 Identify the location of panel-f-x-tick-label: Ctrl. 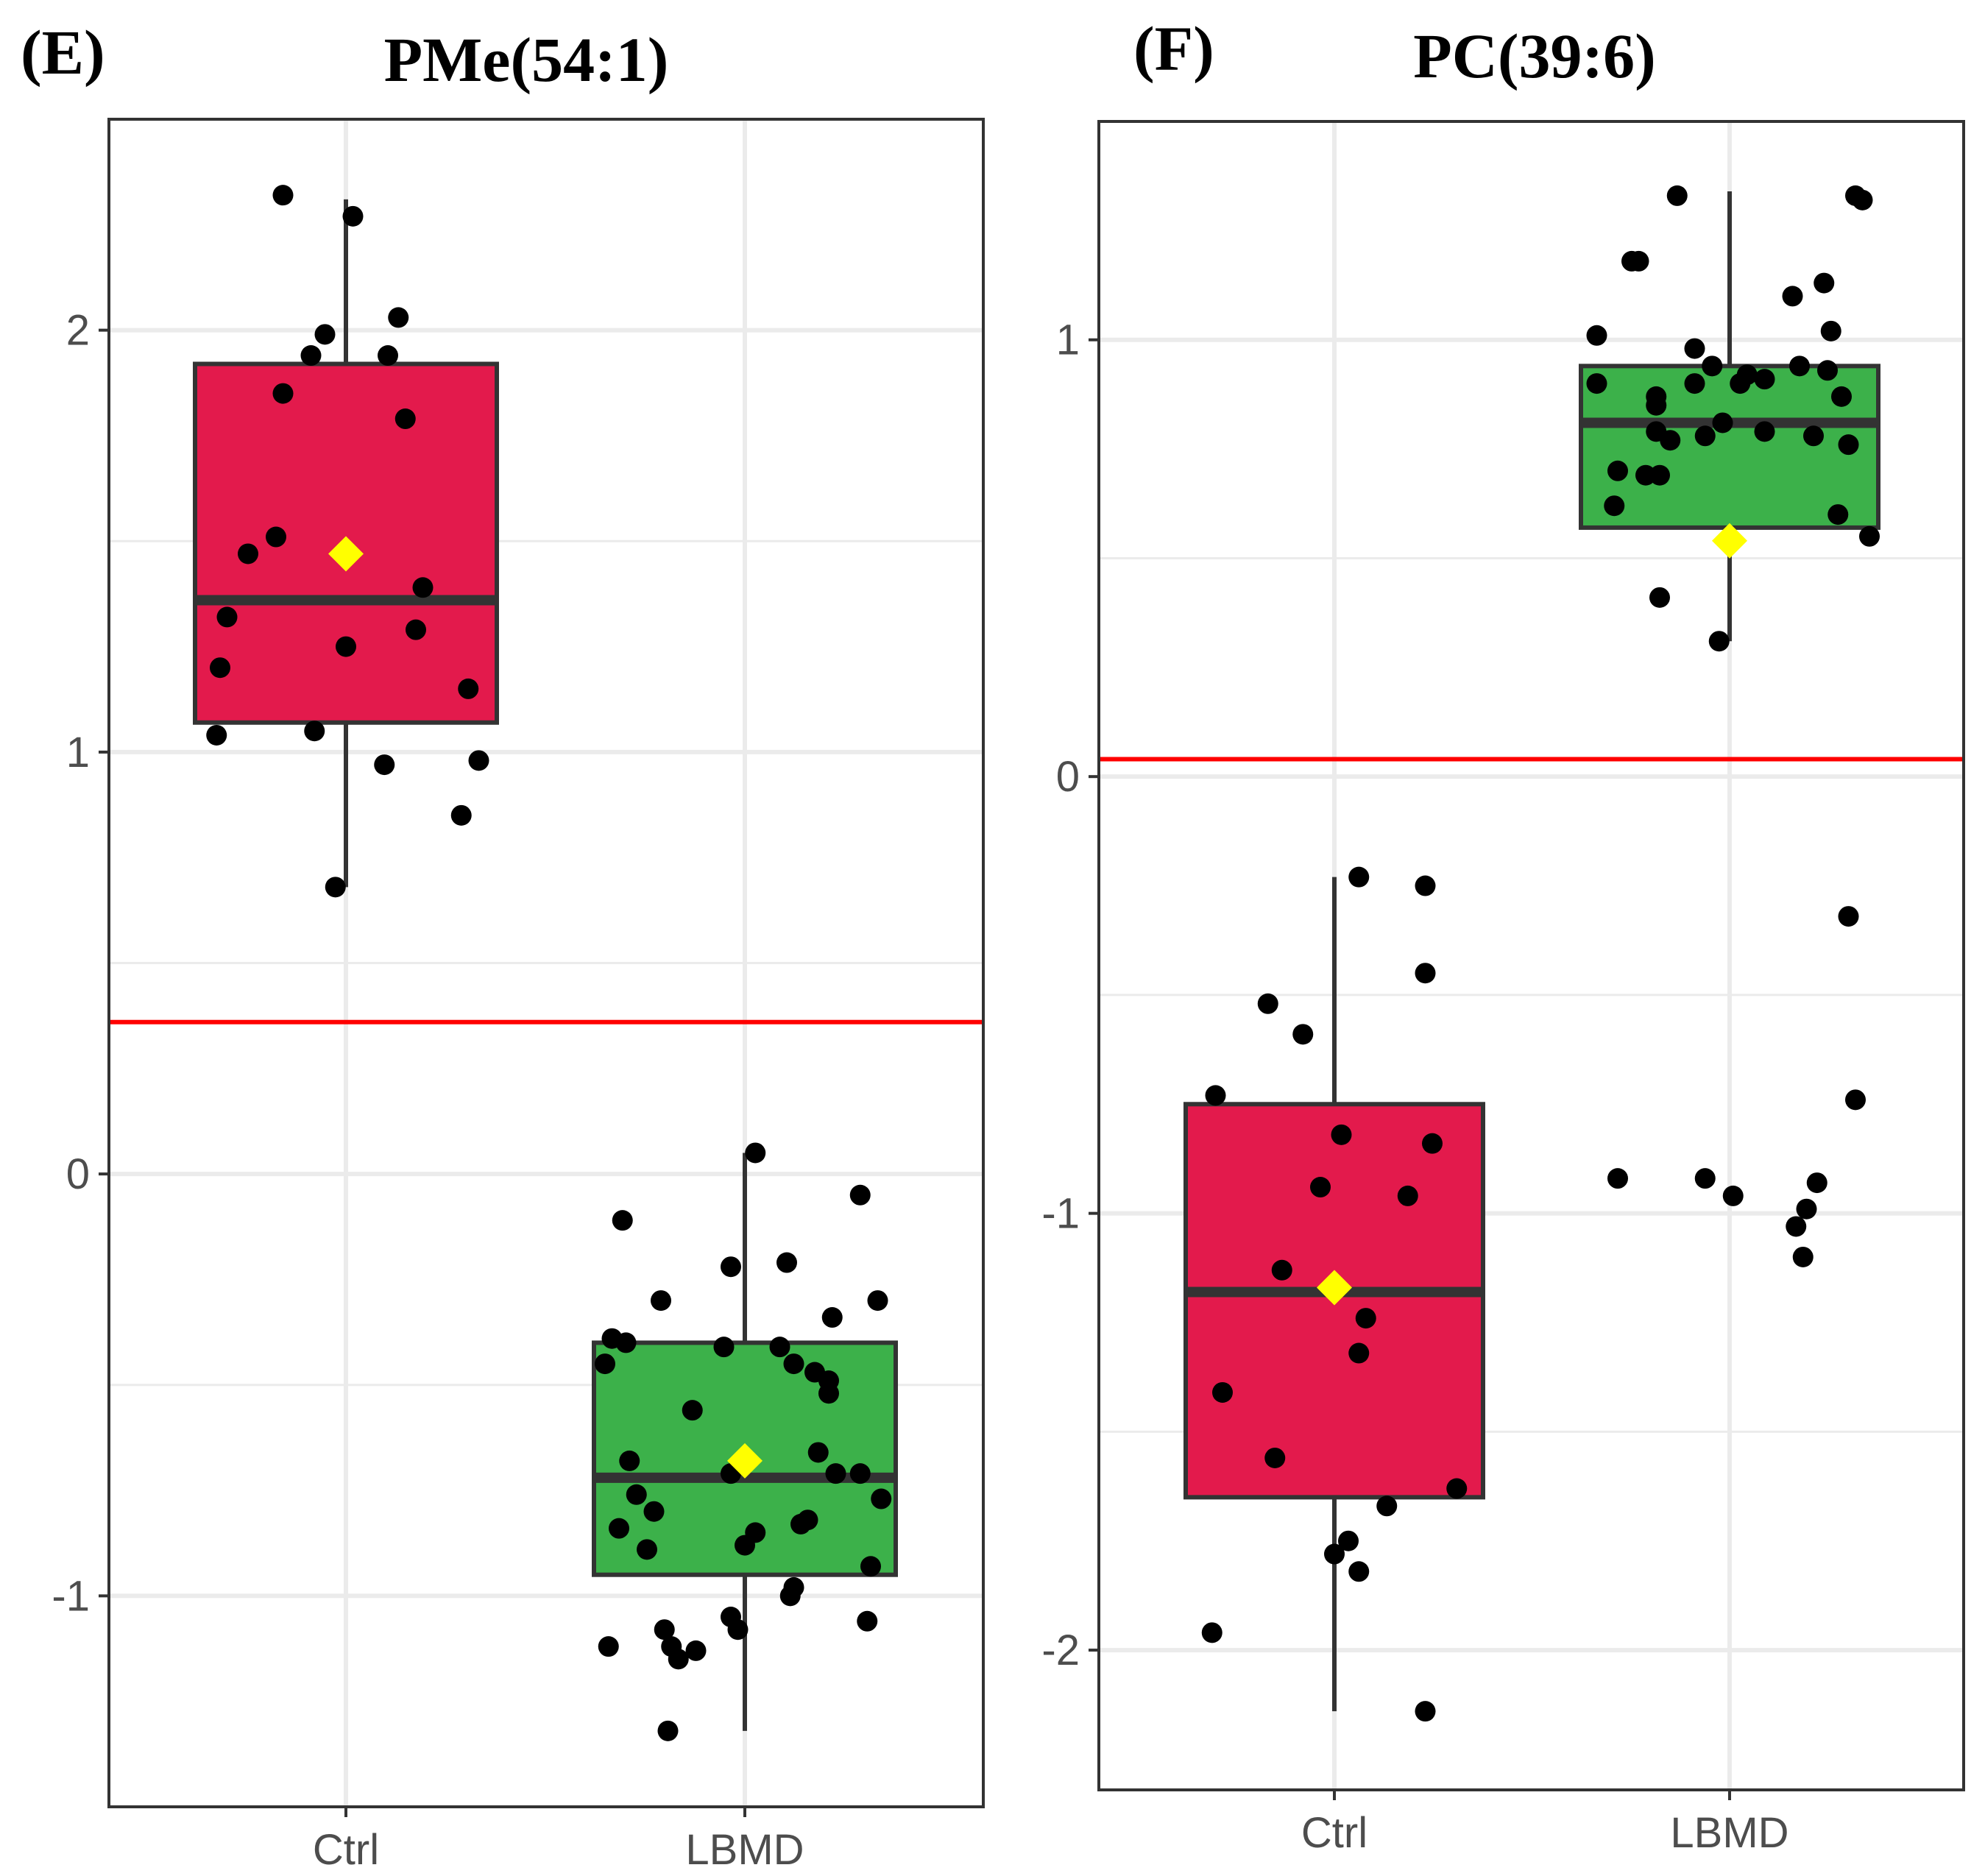
(1334, 1833).